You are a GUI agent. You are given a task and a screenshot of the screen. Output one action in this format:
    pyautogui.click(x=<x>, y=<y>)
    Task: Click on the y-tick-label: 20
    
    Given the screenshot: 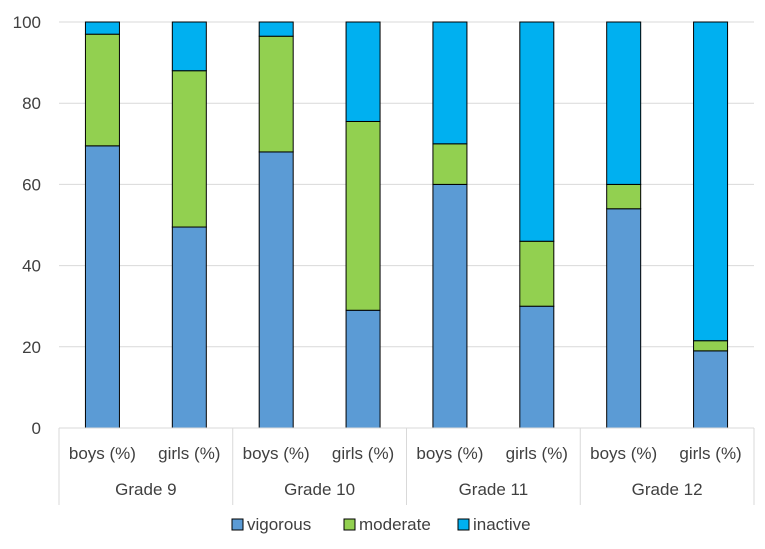 What is the action you would take?
    pyautogui.click(x=31, y=347)
    